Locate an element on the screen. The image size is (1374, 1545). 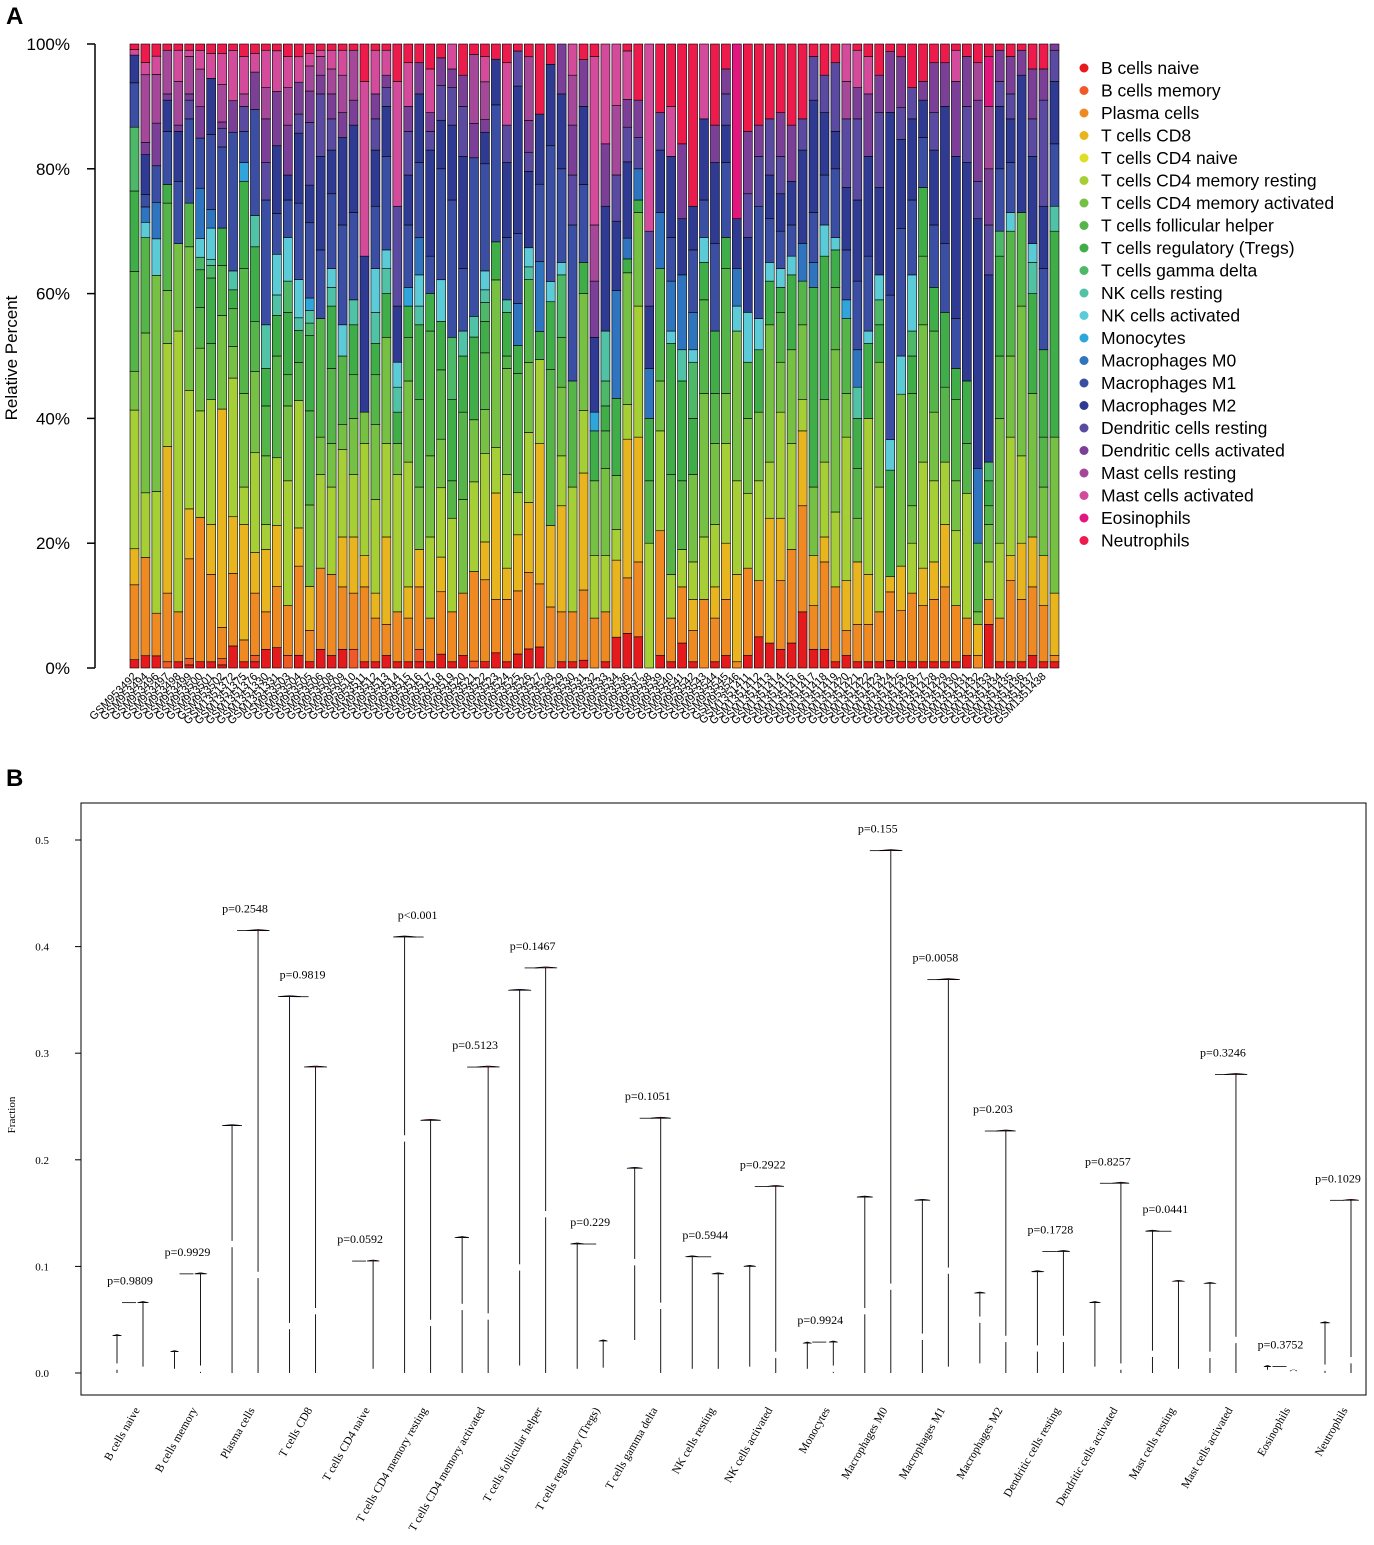
y-tick-label: 0.5 is located at coordinates (42, 841).